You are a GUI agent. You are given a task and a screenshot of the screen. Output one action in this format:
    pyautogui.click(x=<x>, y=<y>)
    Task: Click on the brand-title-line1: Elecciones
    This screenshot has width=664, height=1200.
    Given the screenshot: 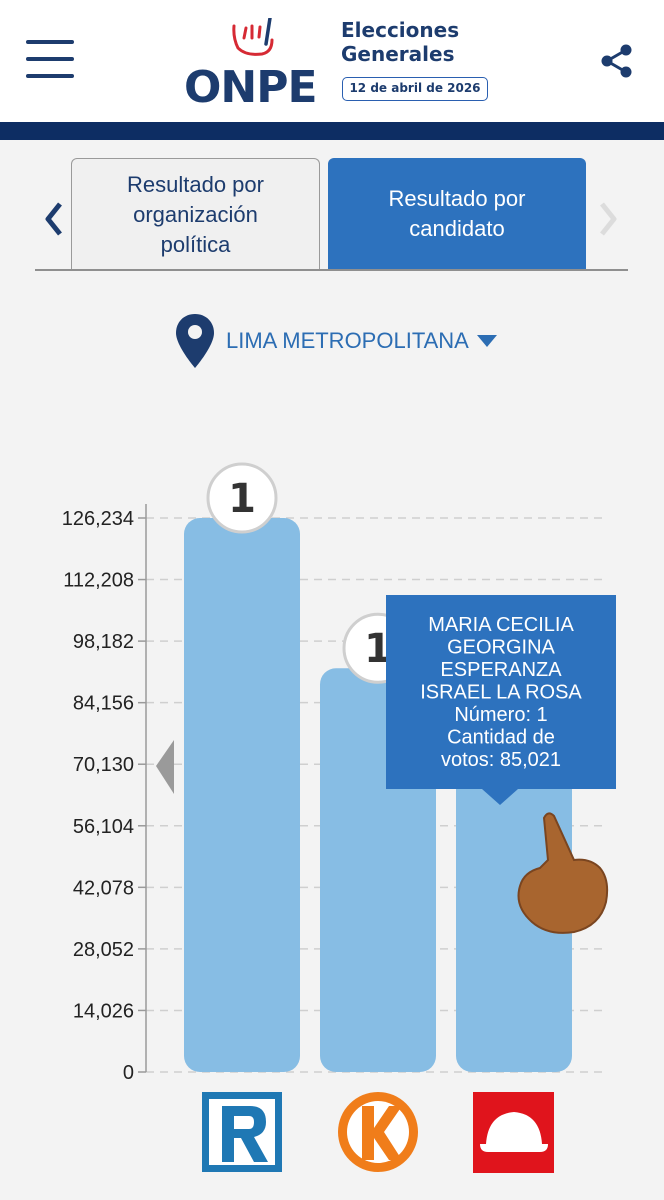 What is the action you would take?
    pyautogui.click(x=400, y=30)
    